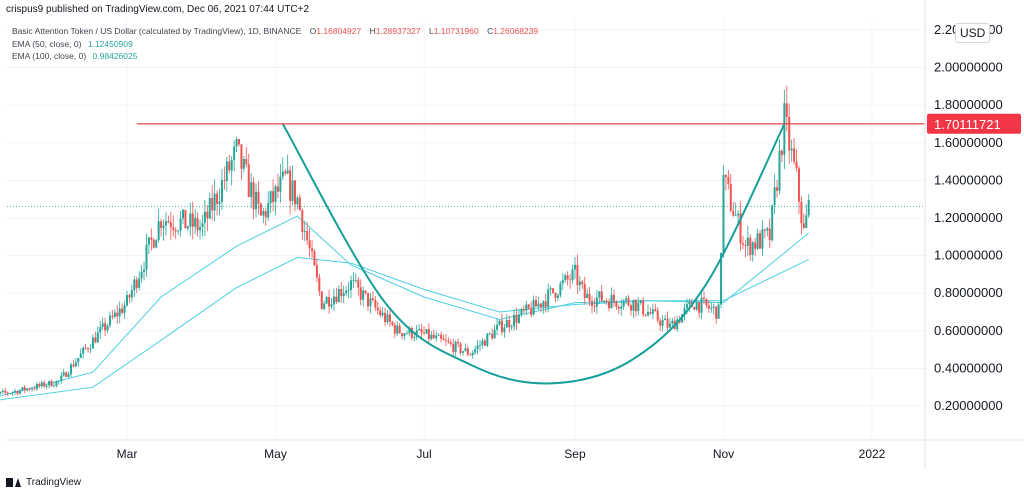 This screenshot has height=497, width=1024. I want to click on ema100-label: EMA (100, close, 0), so click(49, 56).